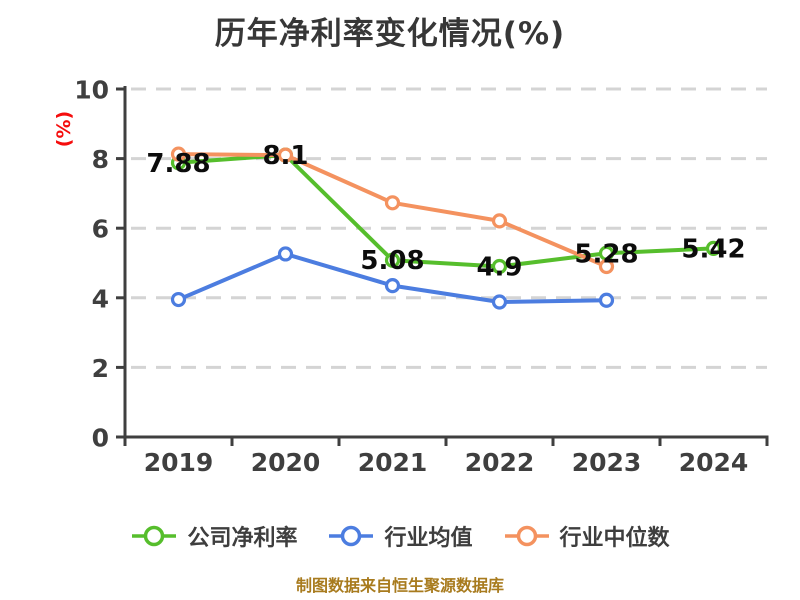 Image resolution: width=800 pixels, height=600 pixels. Describe the element at coordinates (714, 462) in the screenshot. I see `x-tick-label: 2024` at that location.